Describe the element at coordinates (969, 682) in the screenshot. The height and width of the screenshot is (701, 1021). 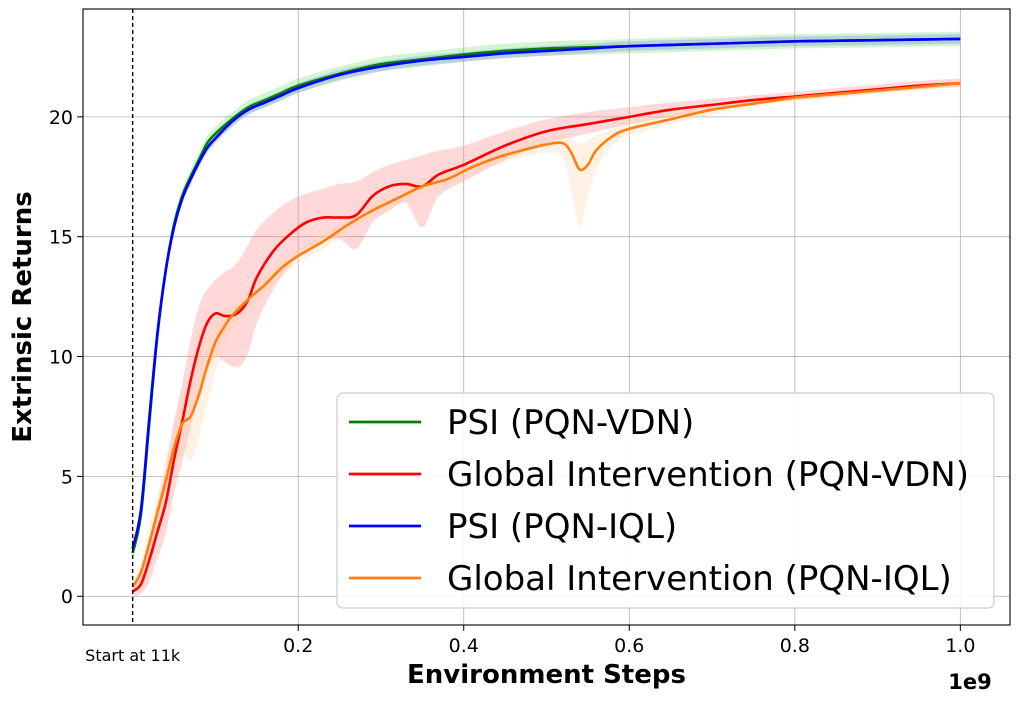
I see `x-axis-offset-label: 1e9` at that location.